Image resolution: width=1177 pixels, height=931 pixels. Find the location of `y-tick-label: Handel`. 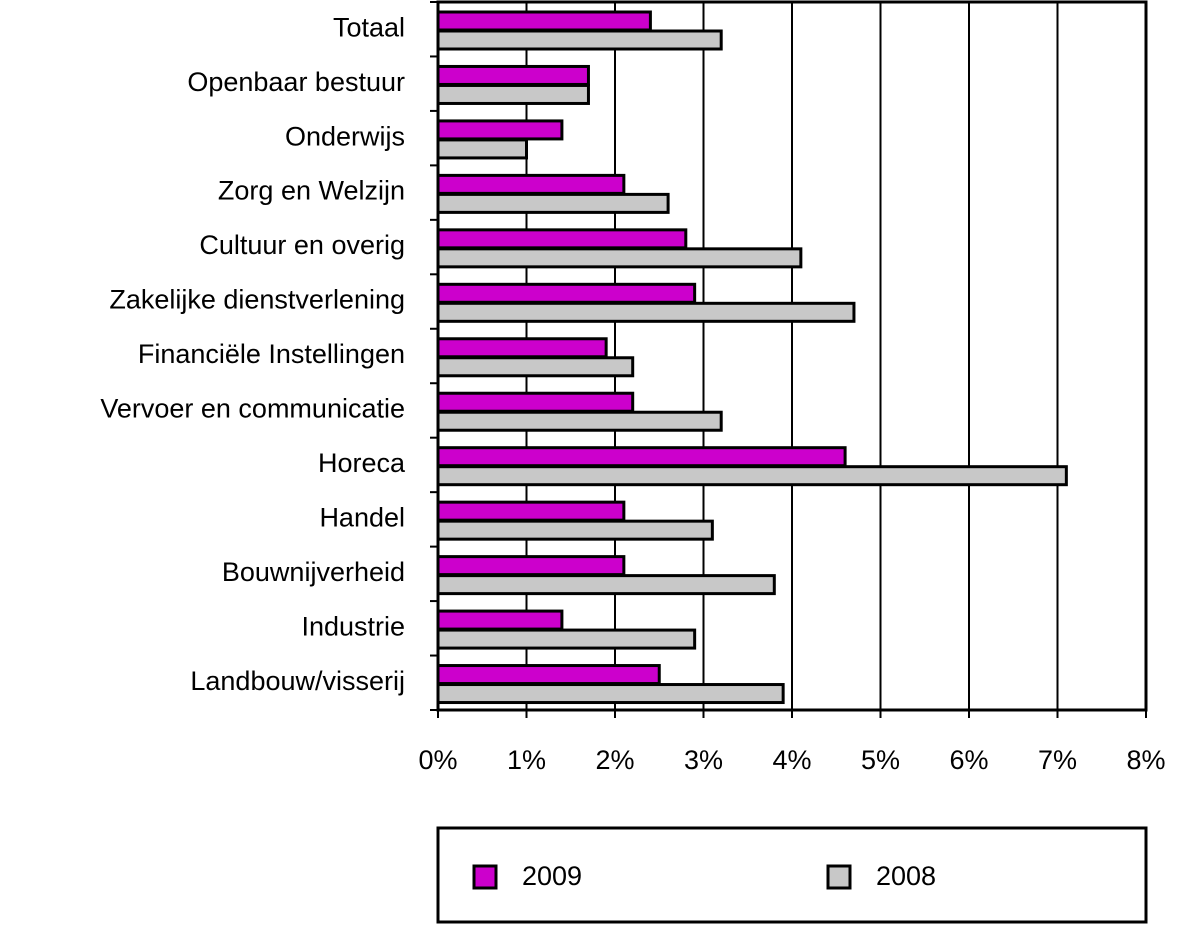

y-tick-label: Handel is located at coordinates (362, 518).